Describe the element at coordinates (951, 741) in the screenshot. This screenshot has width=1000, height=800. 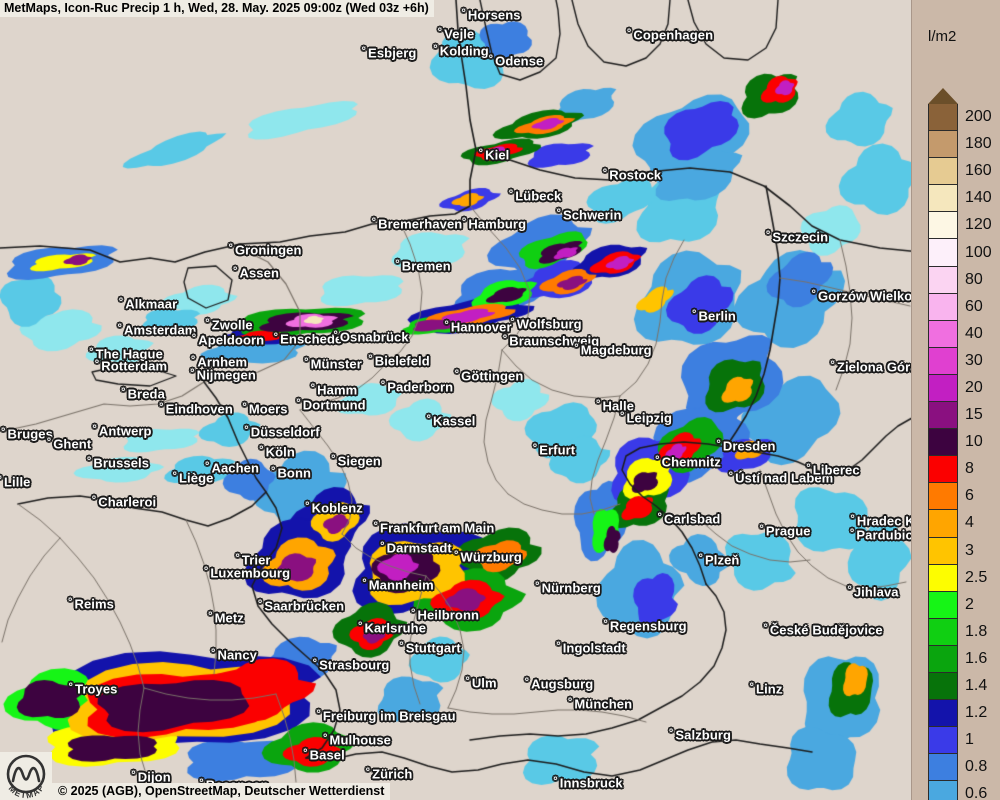
I see `legend-swatch: 1` at that location.